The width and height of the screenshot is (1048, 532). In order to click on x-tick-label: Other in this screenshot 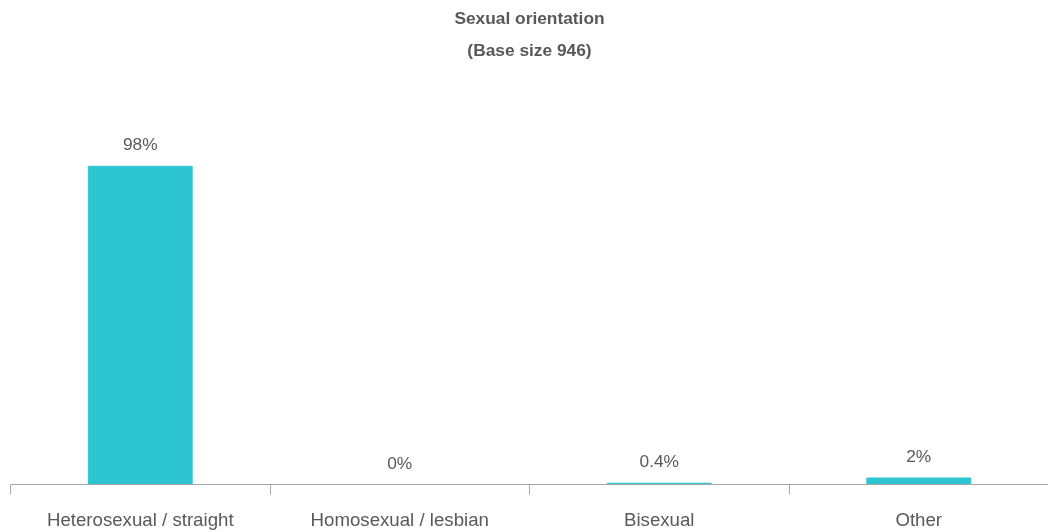, I will do `click(919, 519)`.